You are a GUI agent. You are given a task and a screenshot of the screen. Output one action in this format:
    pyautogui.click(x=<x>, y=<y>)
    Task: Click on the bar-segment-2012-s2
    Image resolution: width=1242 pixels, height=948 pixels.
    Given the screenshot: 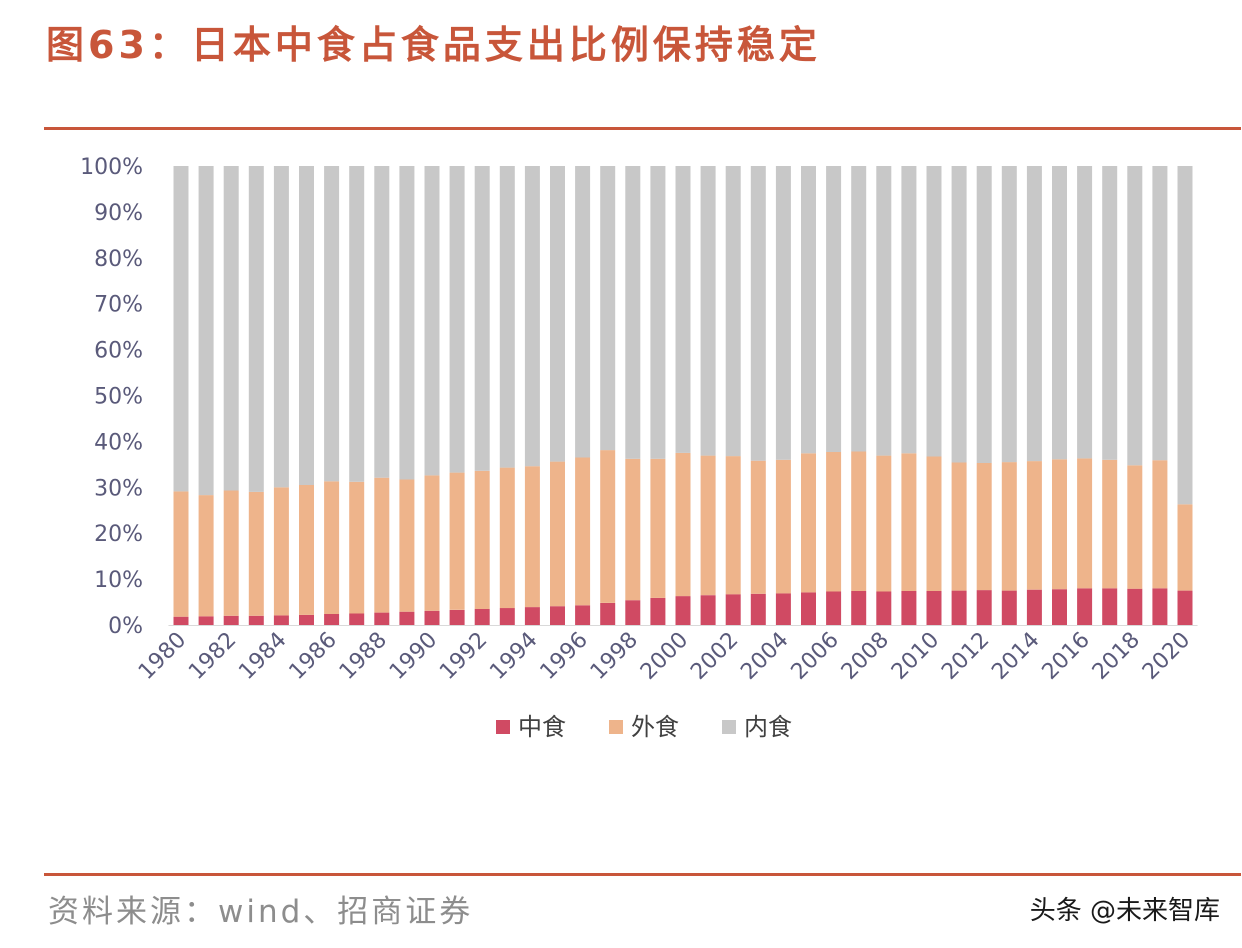 What is the action you would take?
    pyautogui.click(x=984, y=314)
    